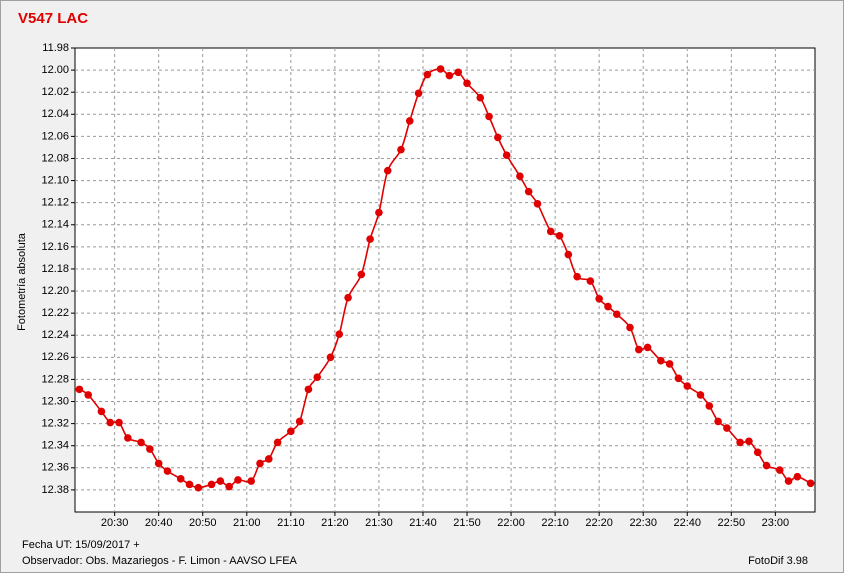 This screenshot has height=573, width=844. What do you see at coordinates (55, 446) in the screenshot?
I see `y-tick-label: 12.34` at bounding box center [55, 446].